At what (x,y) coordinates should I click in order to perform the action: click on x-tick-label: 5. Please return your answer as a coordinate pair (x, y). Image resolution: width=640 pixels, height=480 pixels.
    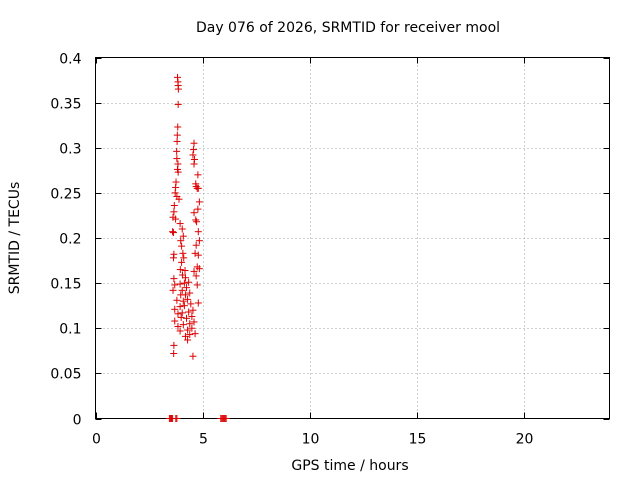
    Looking at the image, I should click on (203, 440).